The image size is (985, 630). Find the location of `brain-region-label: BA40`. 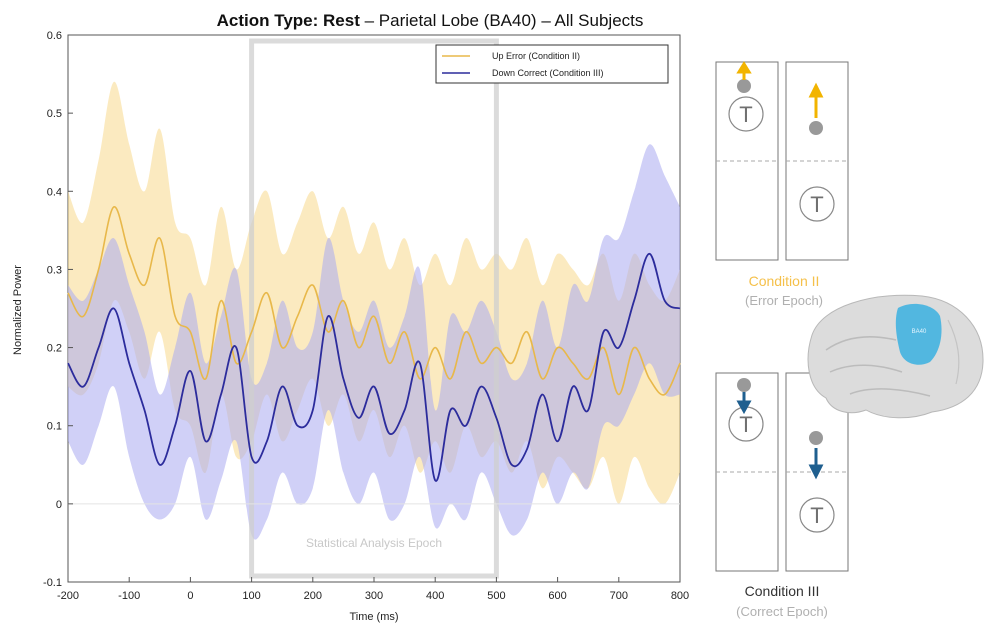

brain-region-label: BA40 is located at coordinates (919, 332).